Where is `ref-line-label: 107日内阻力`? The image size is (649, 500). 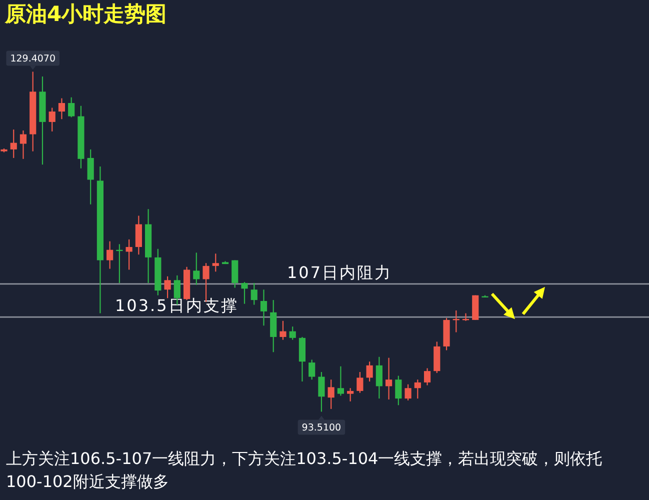
ref-line-label: 107日内阻力 is located at coordinates (339, 272).